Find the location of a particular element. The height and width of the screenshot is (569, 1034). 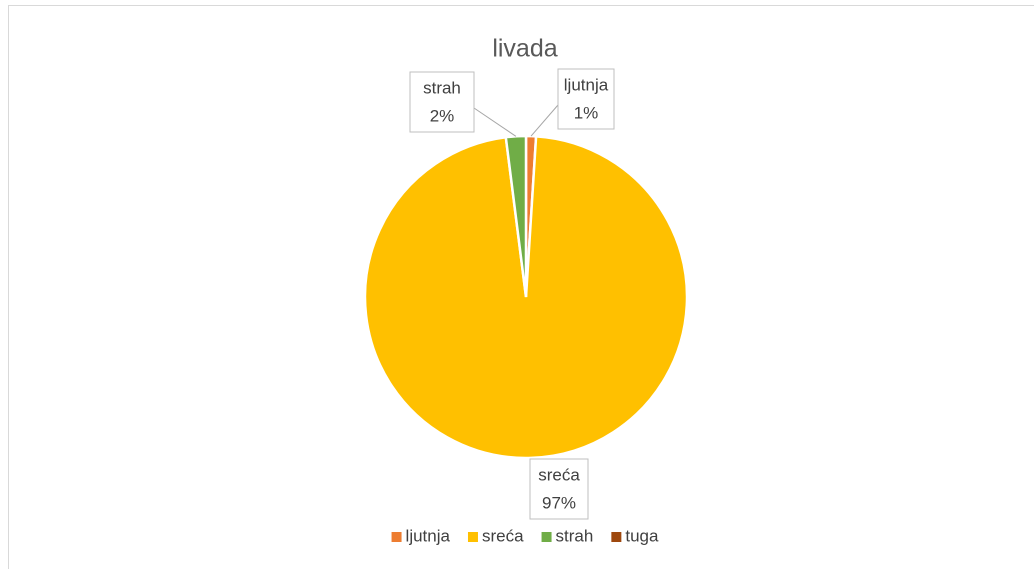

legend-label: tuga is located at coordinates (642, 535).